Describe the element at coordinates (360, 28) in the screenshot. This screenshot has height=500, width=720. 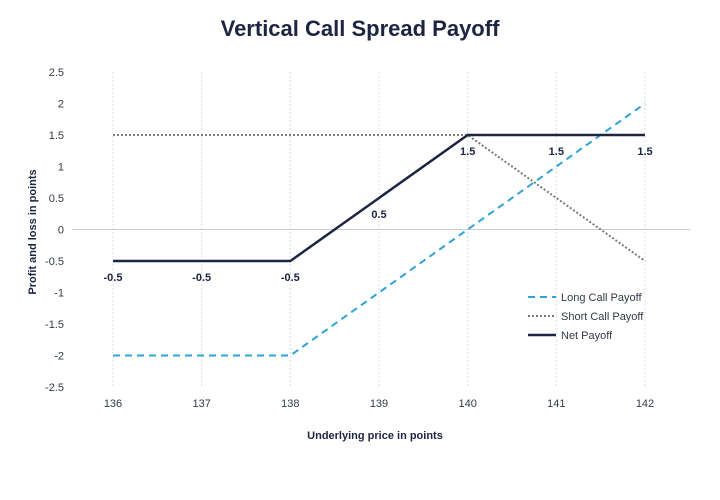
I see `chart-title: Vertical Call Spread Payoff` at that location.